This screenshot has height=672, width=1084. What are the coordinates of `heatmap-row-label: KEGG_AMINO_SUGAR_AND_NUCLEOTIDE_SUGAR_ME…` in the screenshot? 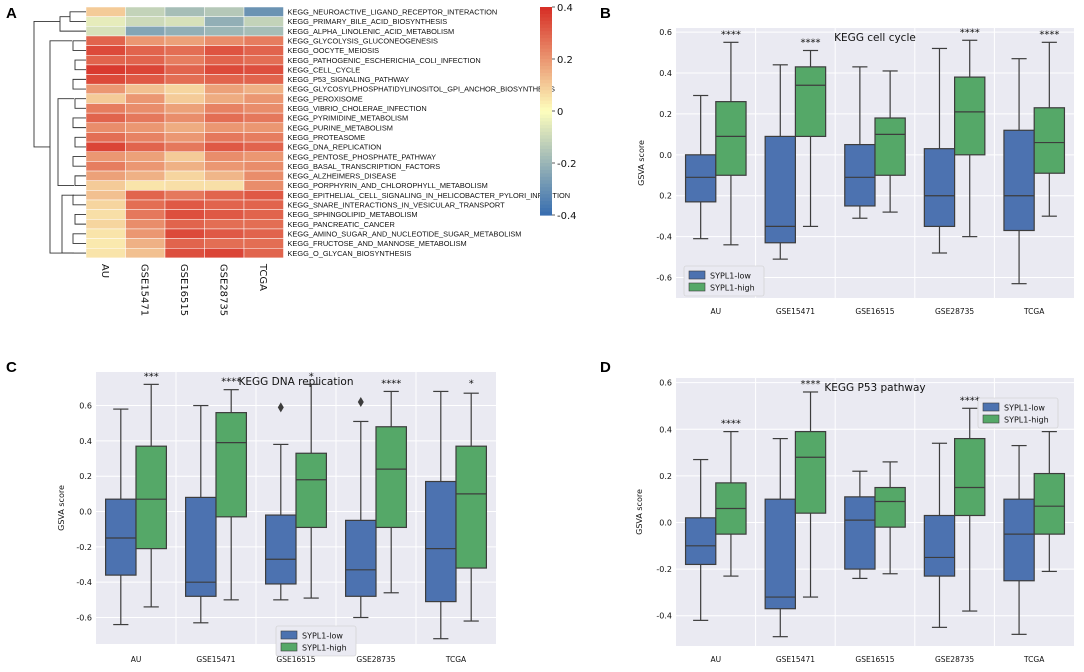 It's located at (405, 233).